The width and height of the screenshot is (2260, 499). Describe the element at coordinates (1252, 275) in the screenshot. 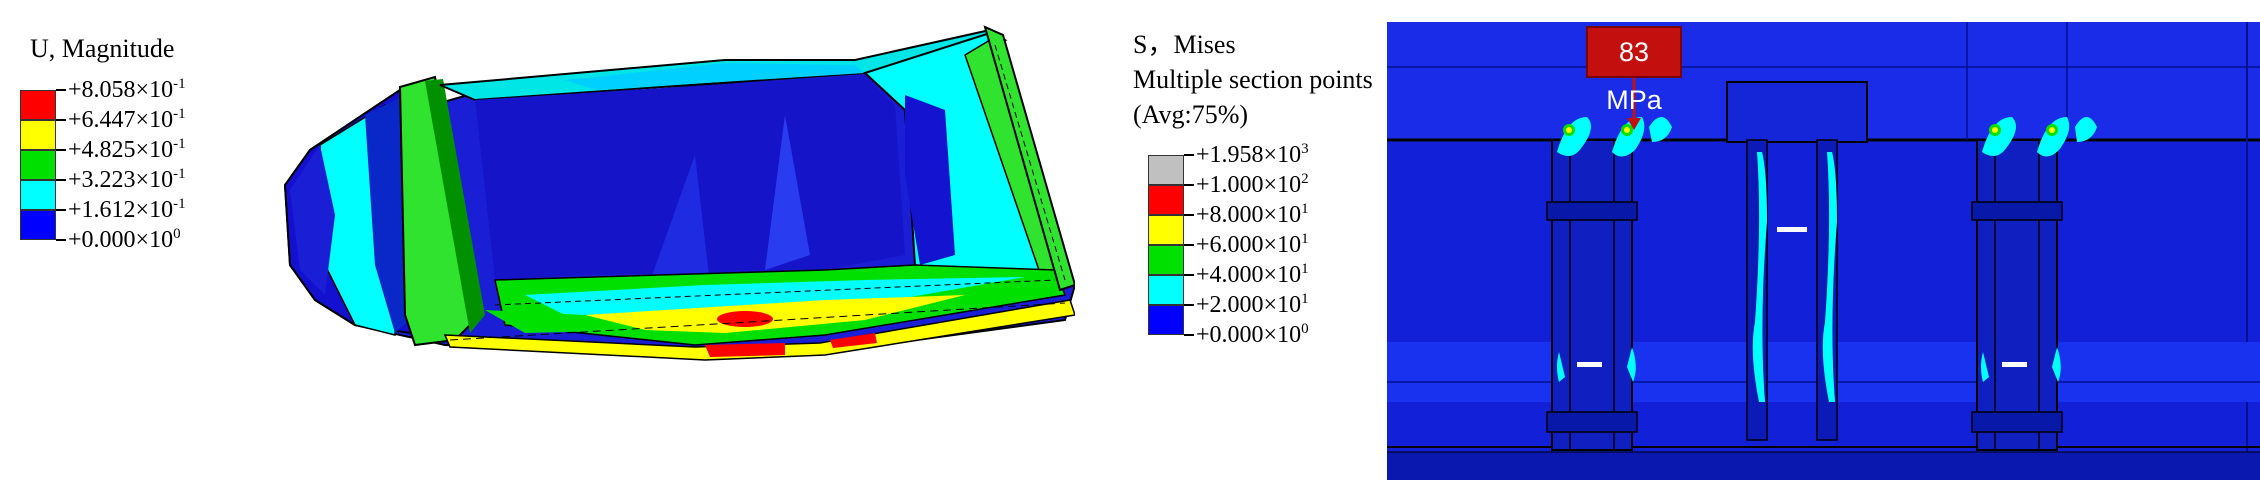

I see `stress-legend-label-4: +4.000×101` at that location.